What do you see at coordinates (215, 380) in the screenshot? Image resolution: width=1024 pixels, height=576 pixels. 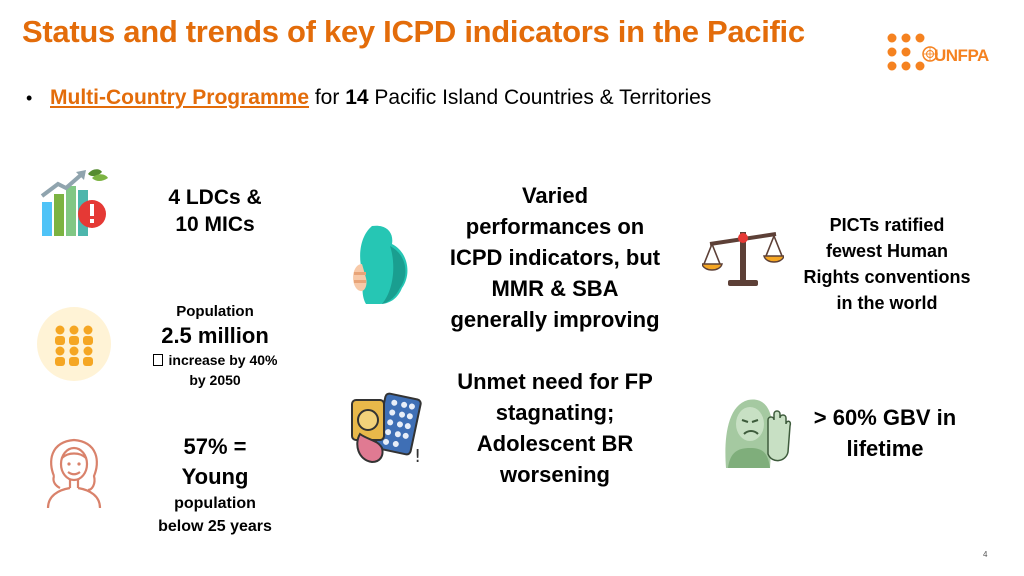 I see `population-year-line: by 2050` at bounding box center [215, 380].